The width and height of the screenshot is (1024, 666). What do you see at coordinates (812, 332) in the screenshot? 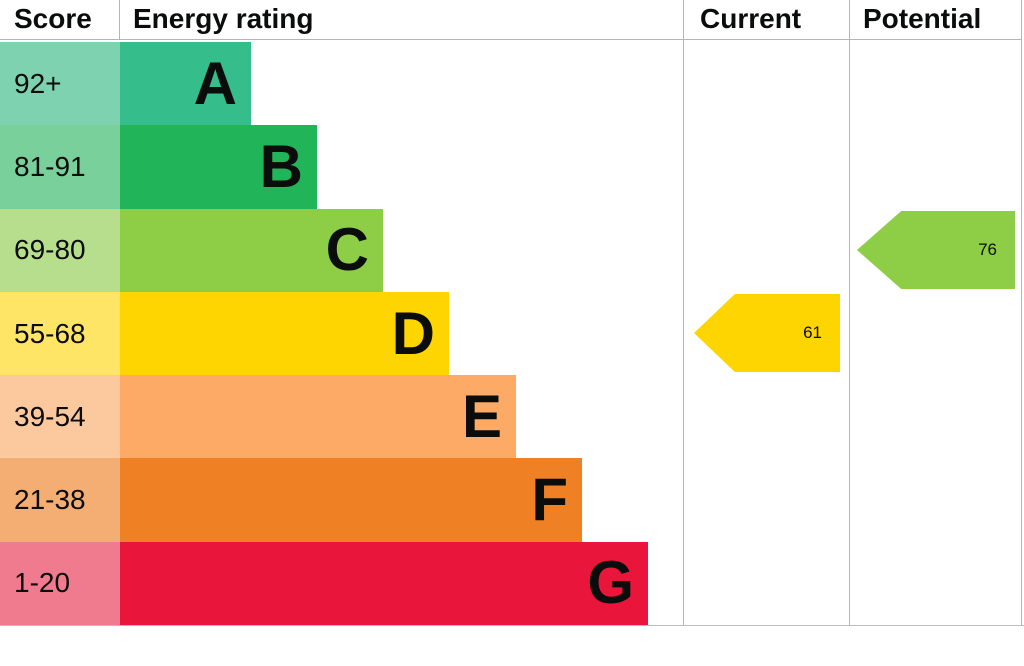
I see `current-value: 61` at bounding box center [812, 332].